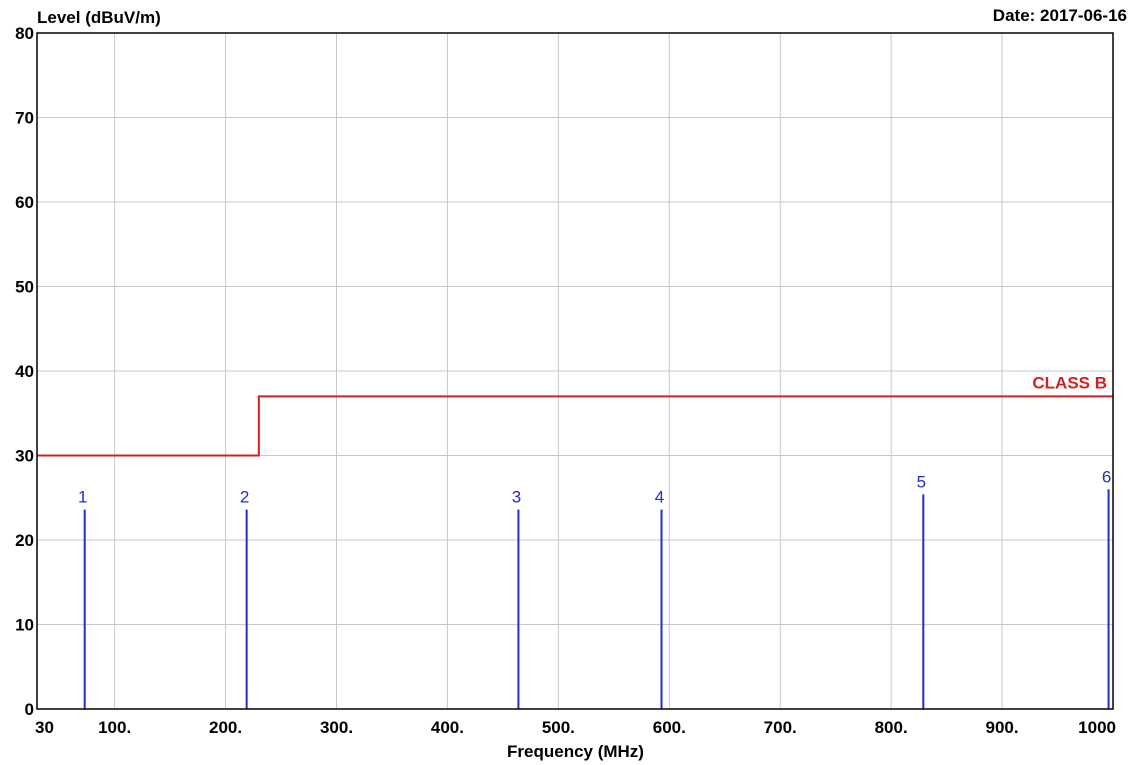 This screenshot has height=765, width=1141. I want to click on x-tick-label: 200., so click(225, 727).